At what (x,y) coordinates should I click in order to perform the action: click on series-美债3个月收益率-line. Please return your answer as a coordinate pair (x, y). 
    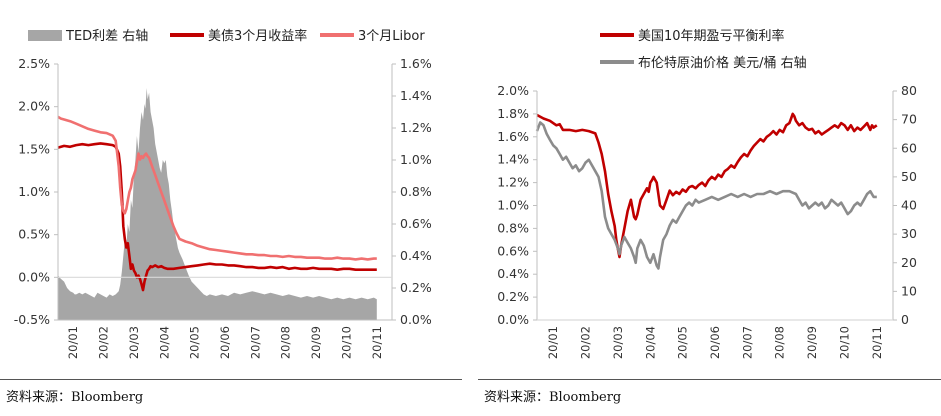
    Looking at the image, I should click on (217, 217).